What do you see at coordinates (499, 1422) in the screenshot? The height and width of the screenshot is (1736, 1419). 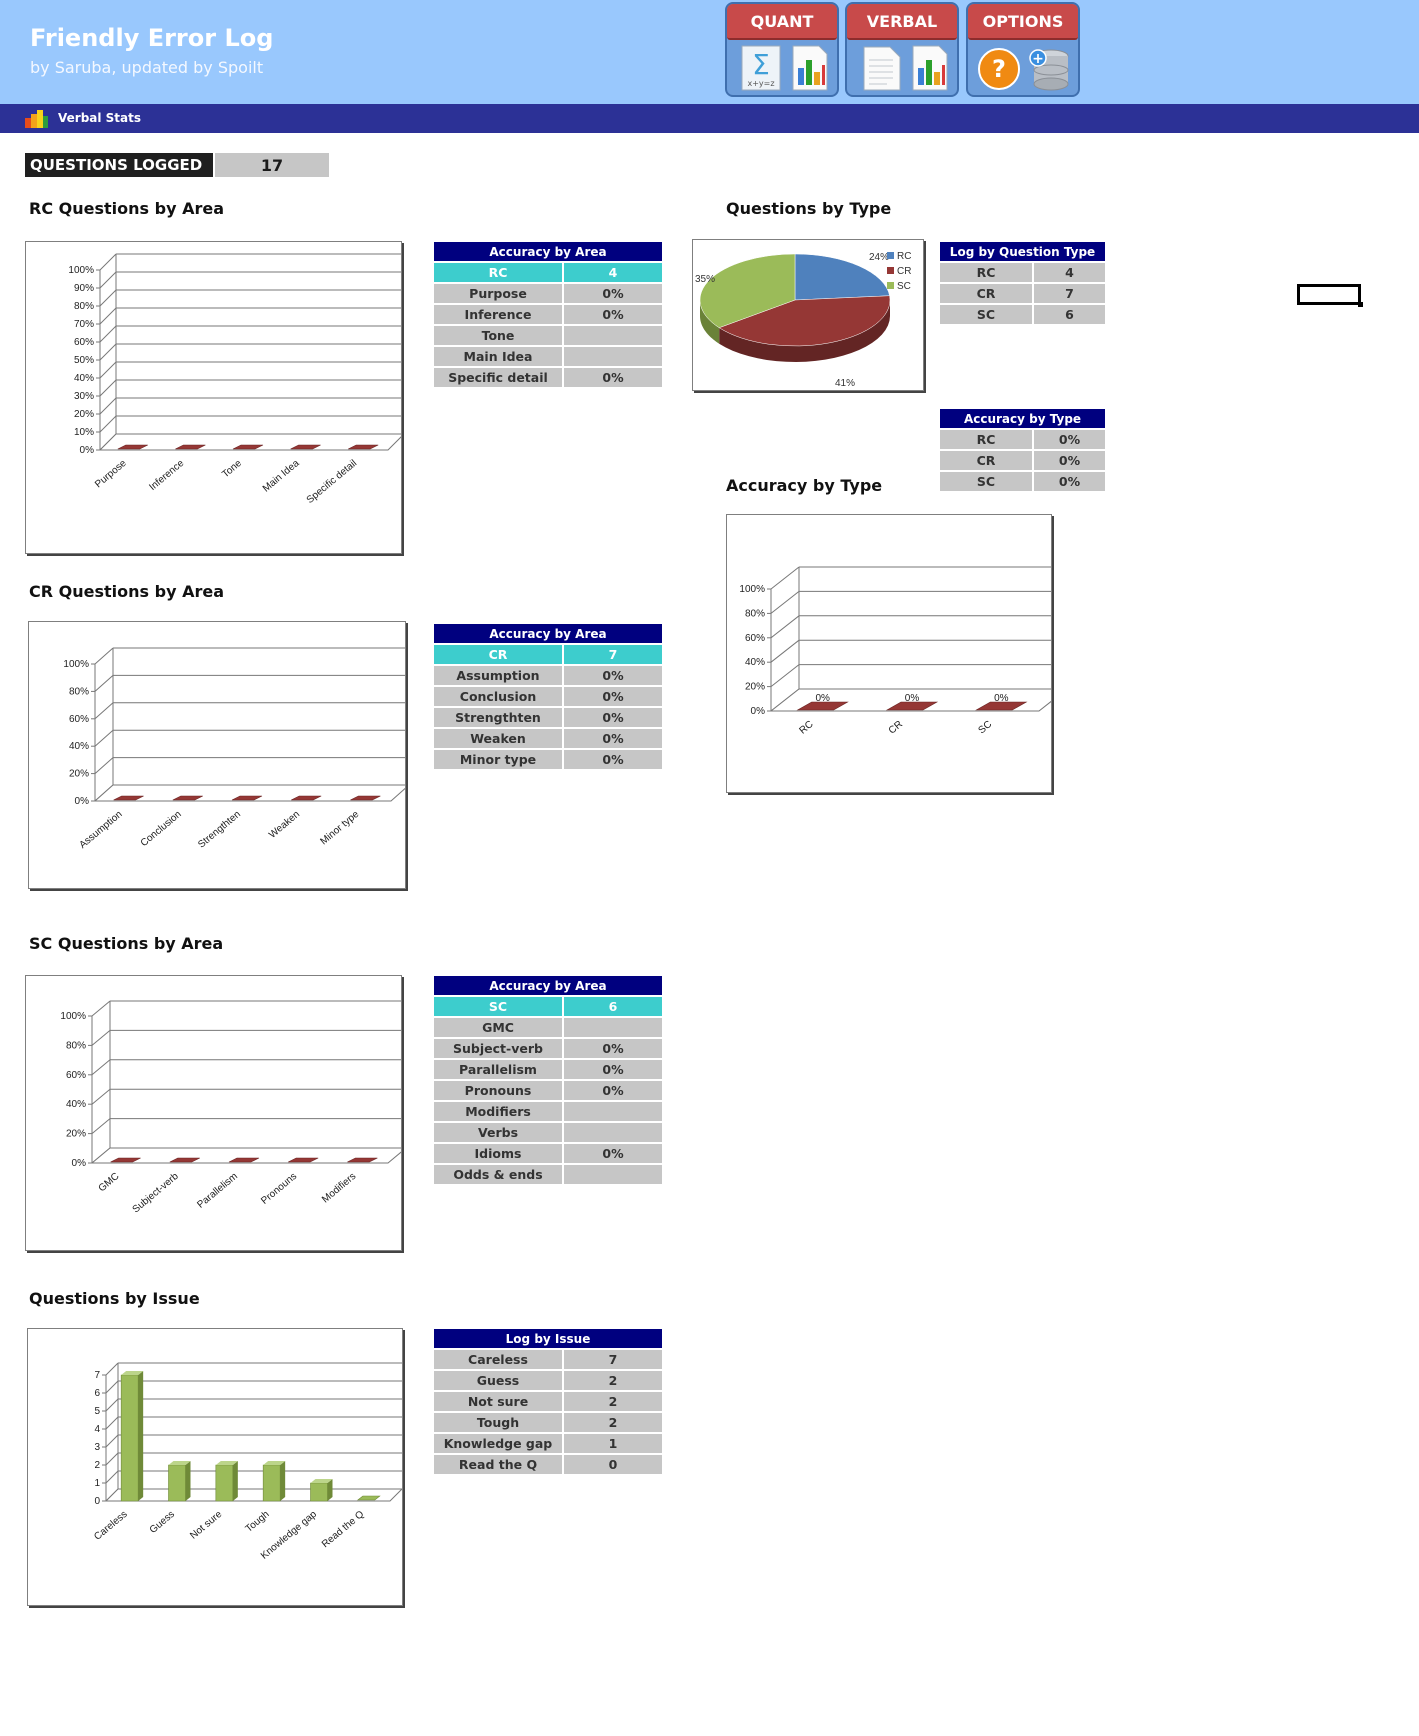 I see `issue-cell: Tough` at bounding box center [499, 1422].